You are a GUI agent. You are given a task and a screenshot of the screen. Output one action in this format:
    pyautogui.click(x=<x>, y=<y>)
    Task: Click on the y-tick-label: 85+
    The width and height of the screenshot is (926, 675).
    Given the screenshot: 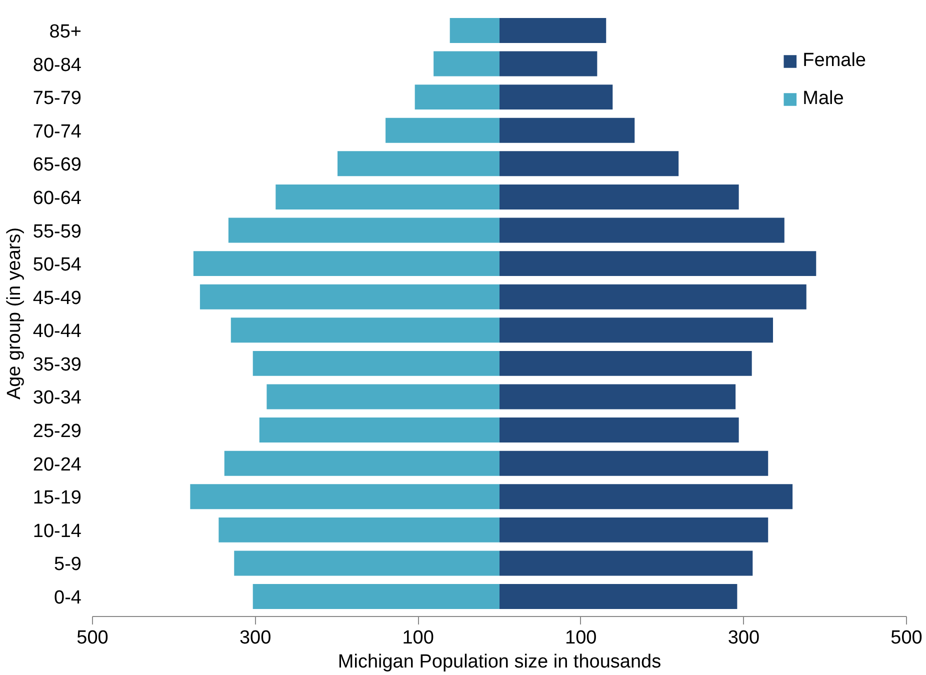 What is the action you would take?
    pyautogui.click(x=65, y=31)
    